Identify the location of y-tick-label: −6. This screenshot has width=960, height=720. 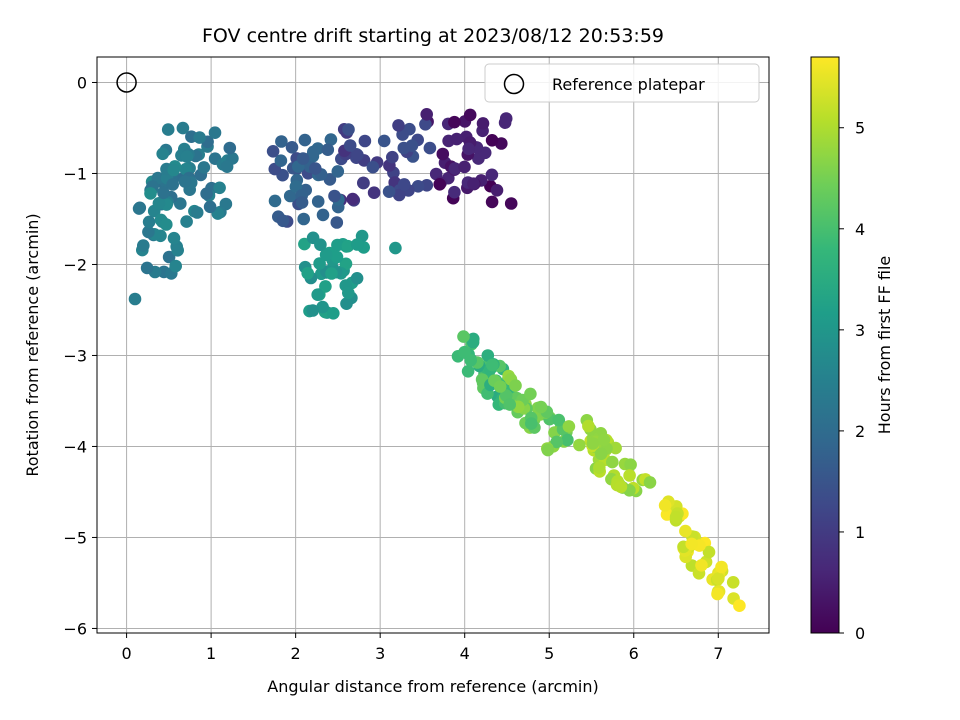
(75, 628).